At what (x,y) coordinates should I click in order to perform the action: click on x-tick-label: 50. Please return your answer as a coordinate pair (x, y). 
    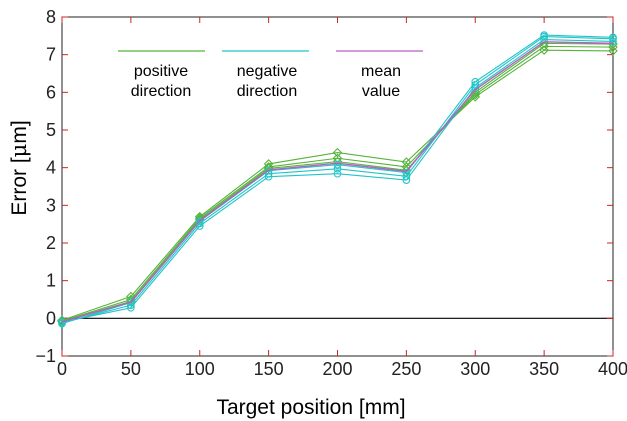
    Looking at the image, I should click on (131, 369).